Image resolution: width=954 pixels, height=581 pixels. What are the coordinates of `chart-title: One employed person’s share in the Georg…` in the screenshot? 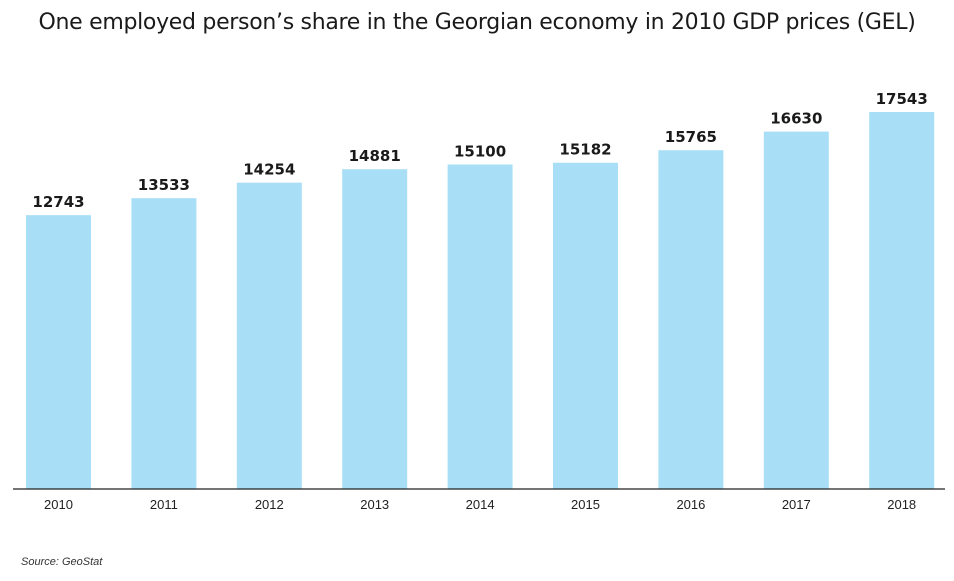 It's located at (477, 22).